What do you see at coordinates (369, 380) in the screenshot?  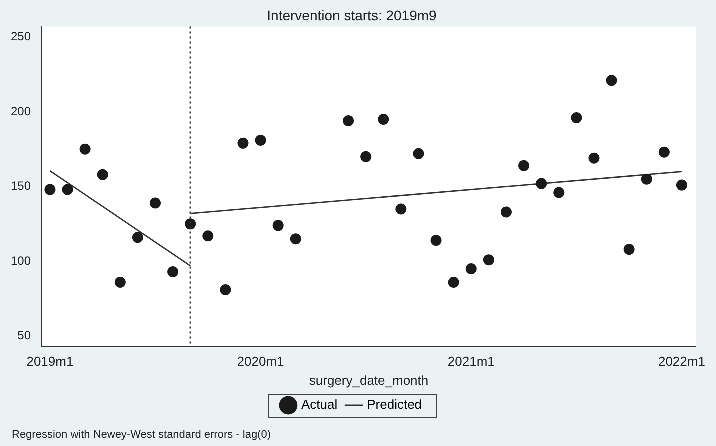 I see `x-axis-title: surgery_date_month` at bounding box center [369, 380].